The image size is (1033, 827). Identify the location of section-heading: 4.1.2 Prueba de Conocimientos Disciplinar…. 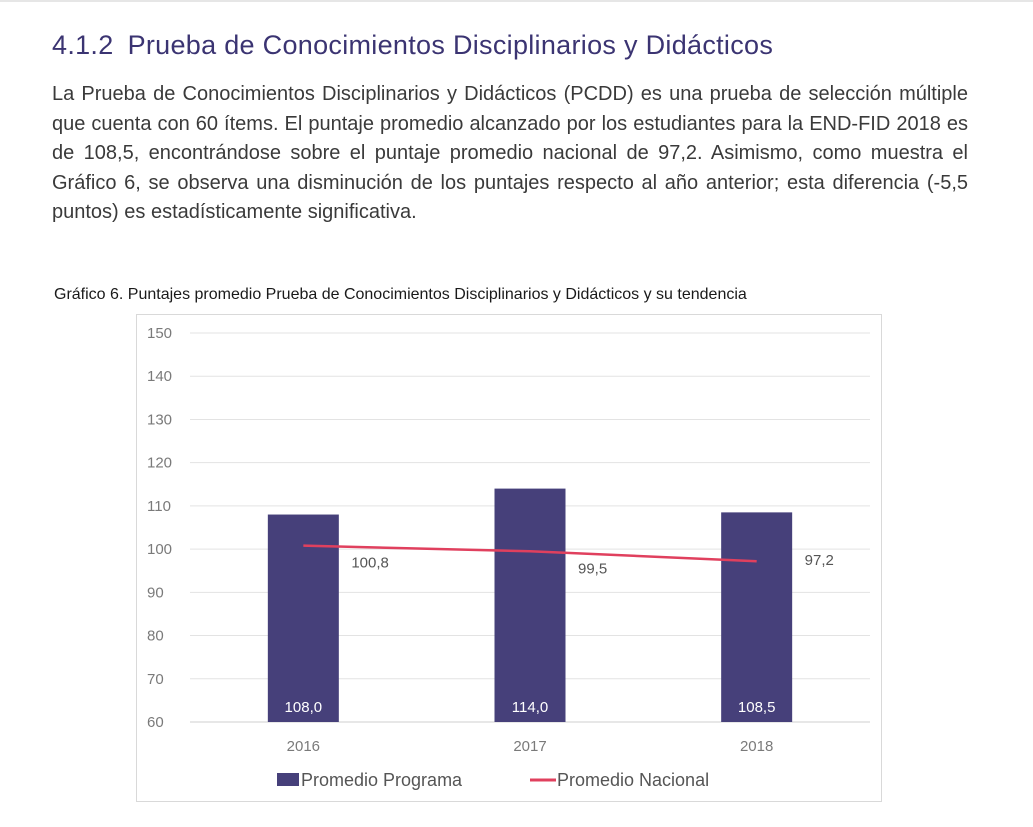
(412, 45).